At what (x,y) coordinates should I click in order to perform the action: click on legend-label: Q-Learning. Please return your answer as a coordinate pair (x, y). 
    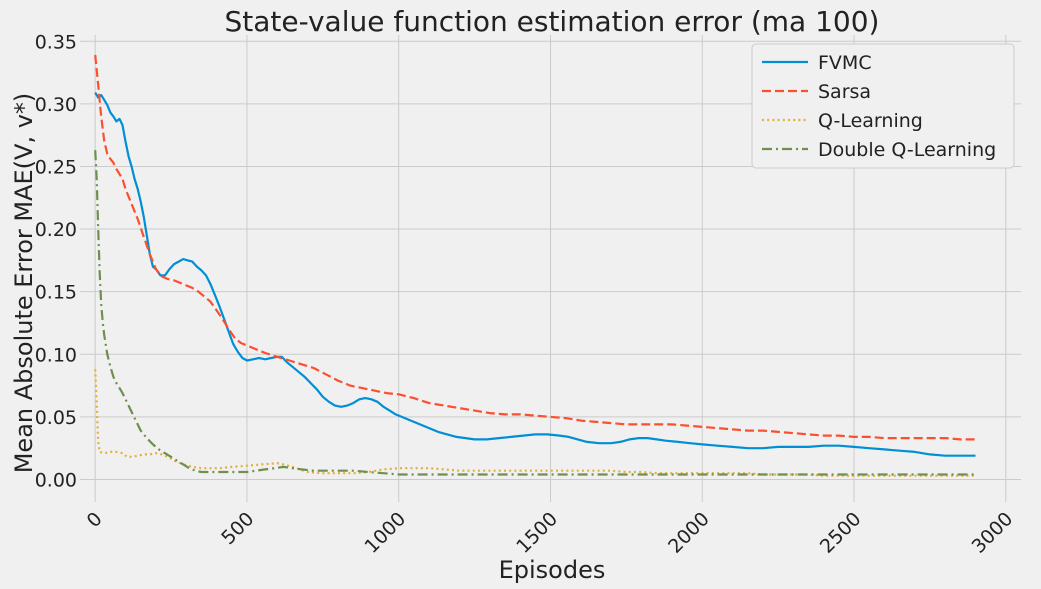
    Looking at the image, I should click on (870, 121).